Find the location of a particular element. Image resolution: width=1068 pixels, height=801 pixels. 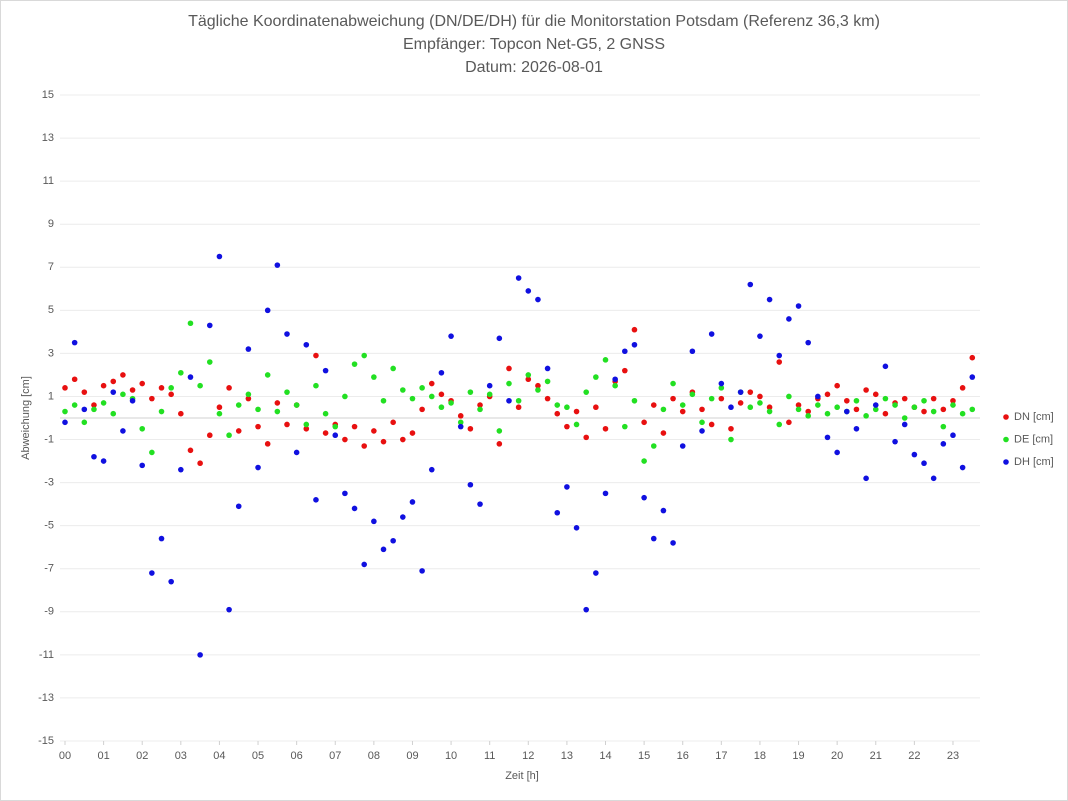

x-tick-label: 04 is located at coordinates (219, 756).